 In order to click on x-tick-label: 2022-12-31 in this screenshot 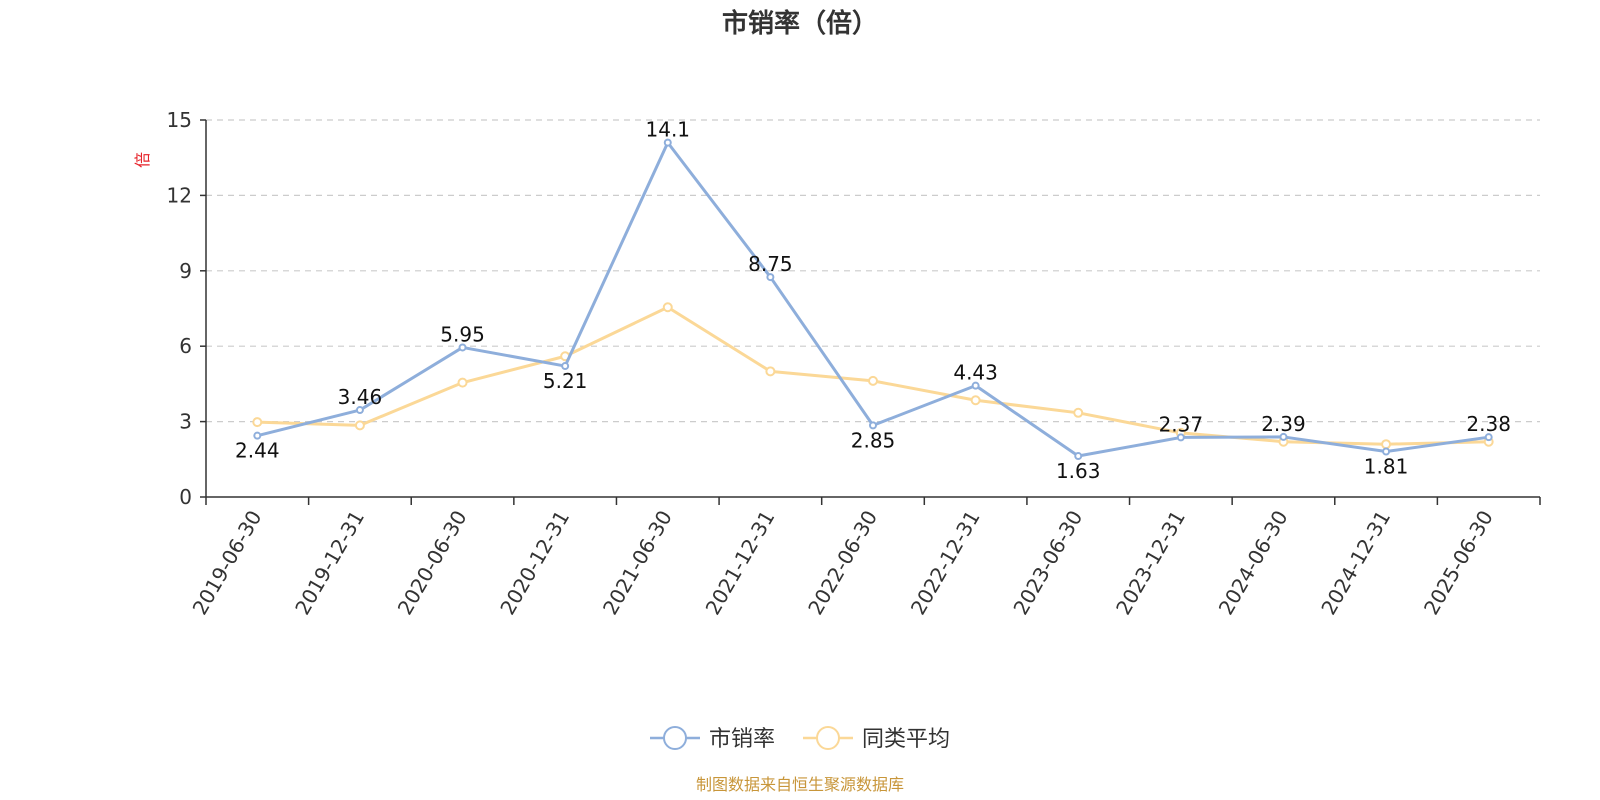, I will do `click(945, 562)`.